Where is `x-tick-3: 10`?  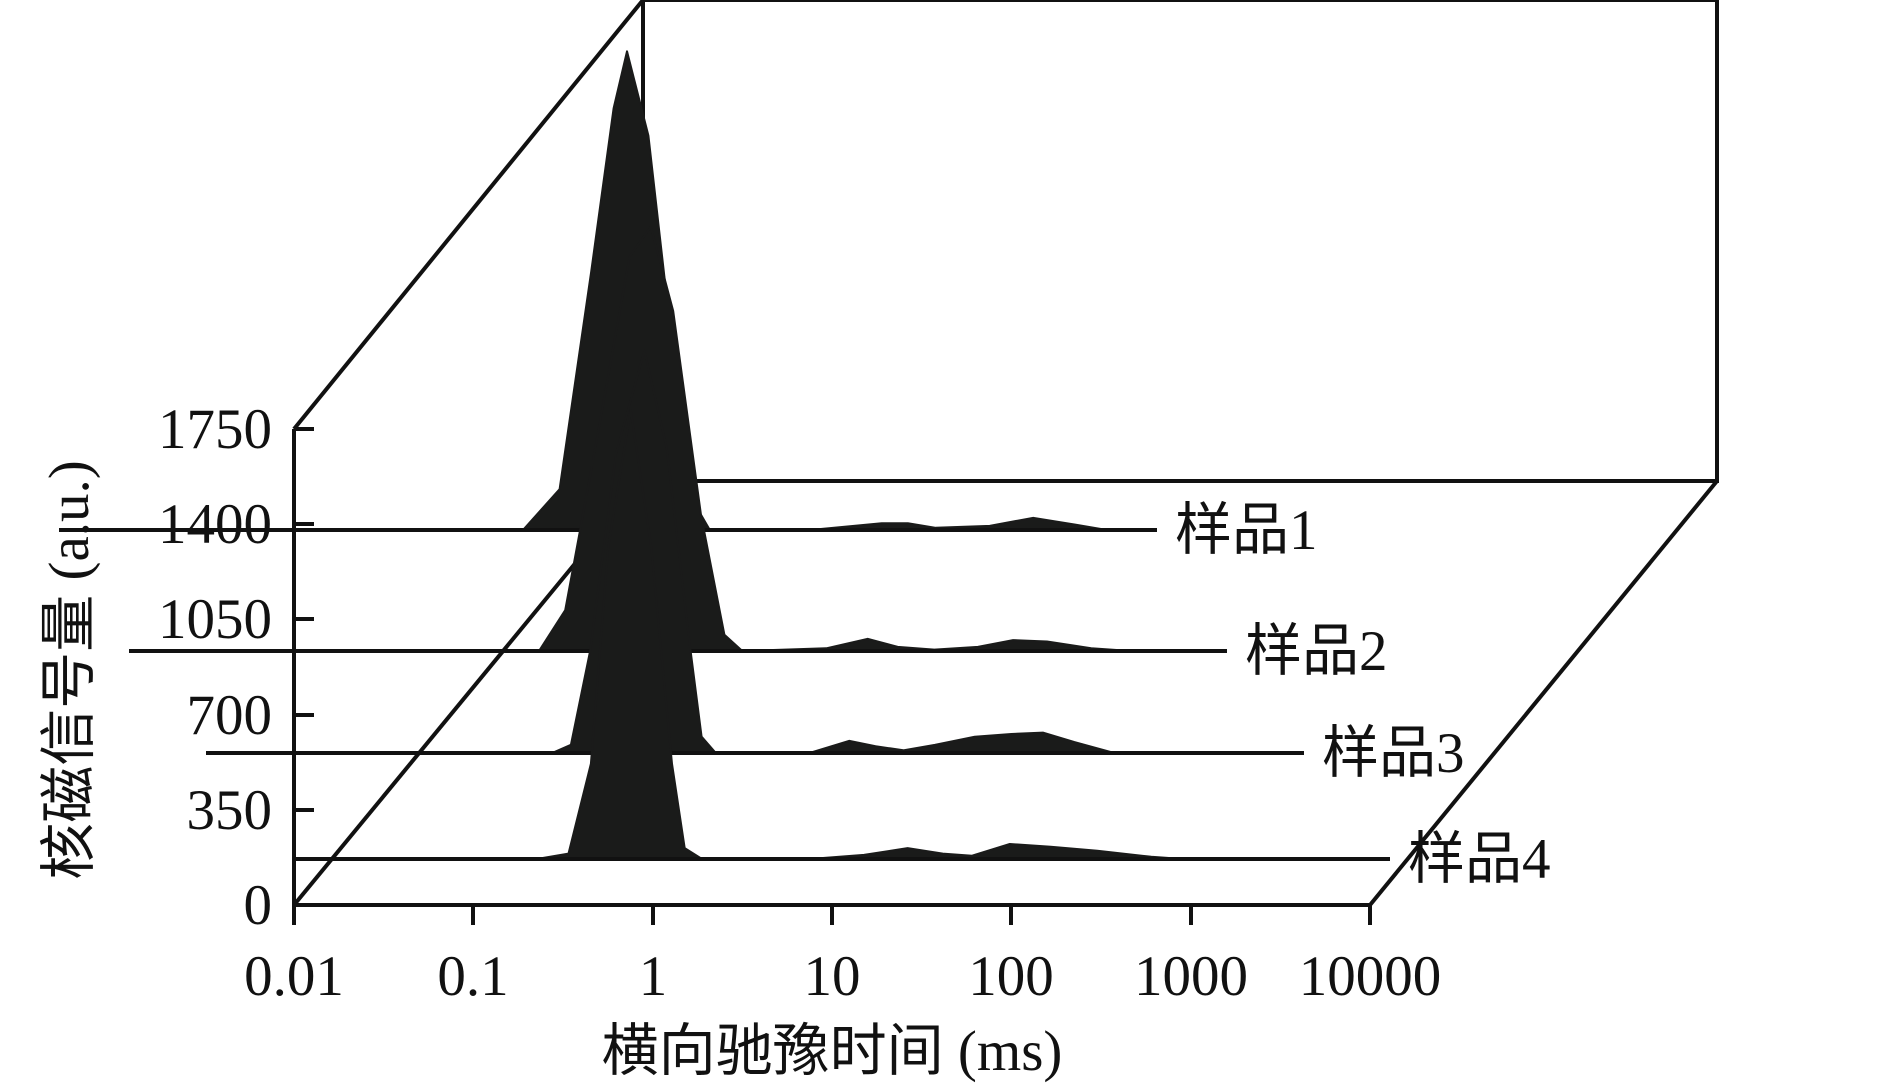 x-tick-3: 10 is located at coordinates (832, 956).